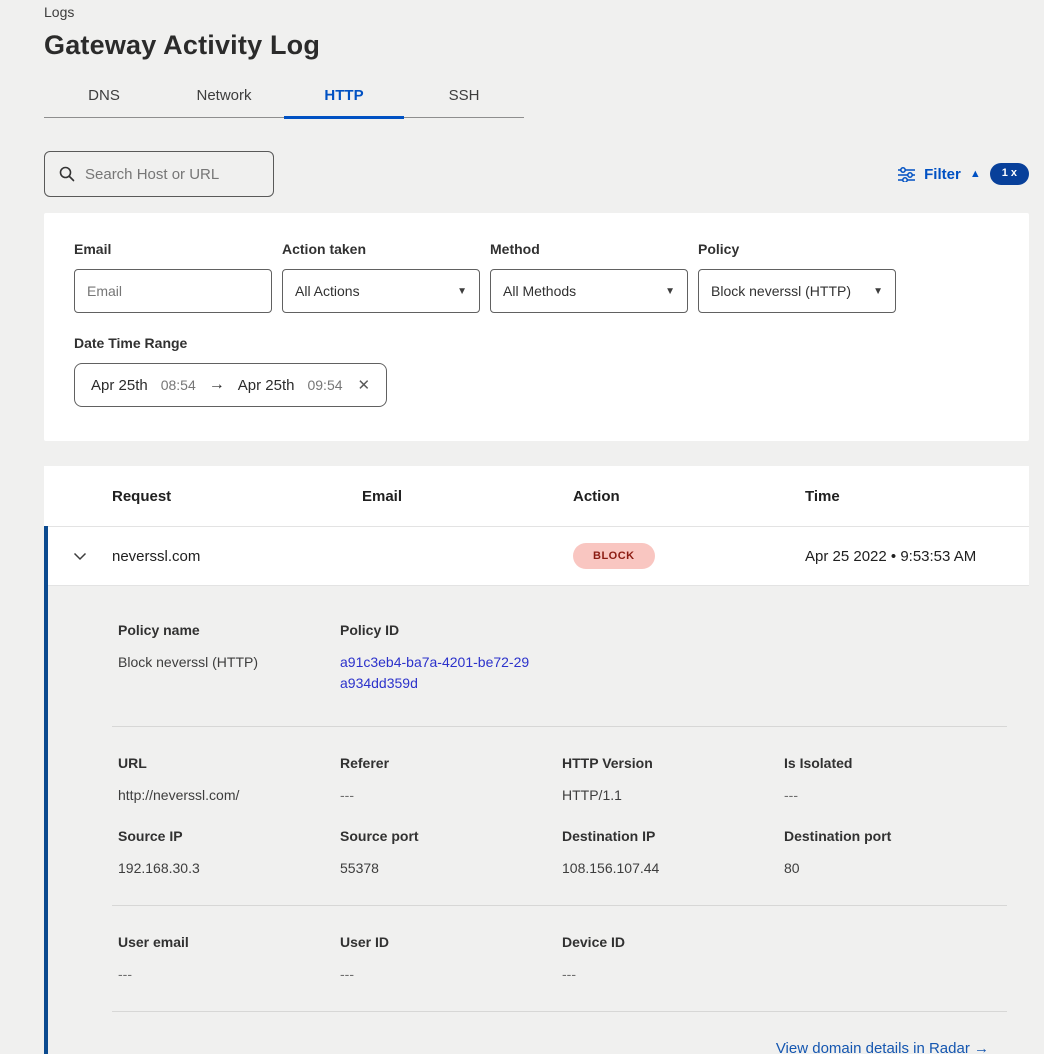  What do you see at coordinates (592, 795) in the screenshot?
I see `http-version-value: HTTP/1.1` at bounding box center [592, 795].